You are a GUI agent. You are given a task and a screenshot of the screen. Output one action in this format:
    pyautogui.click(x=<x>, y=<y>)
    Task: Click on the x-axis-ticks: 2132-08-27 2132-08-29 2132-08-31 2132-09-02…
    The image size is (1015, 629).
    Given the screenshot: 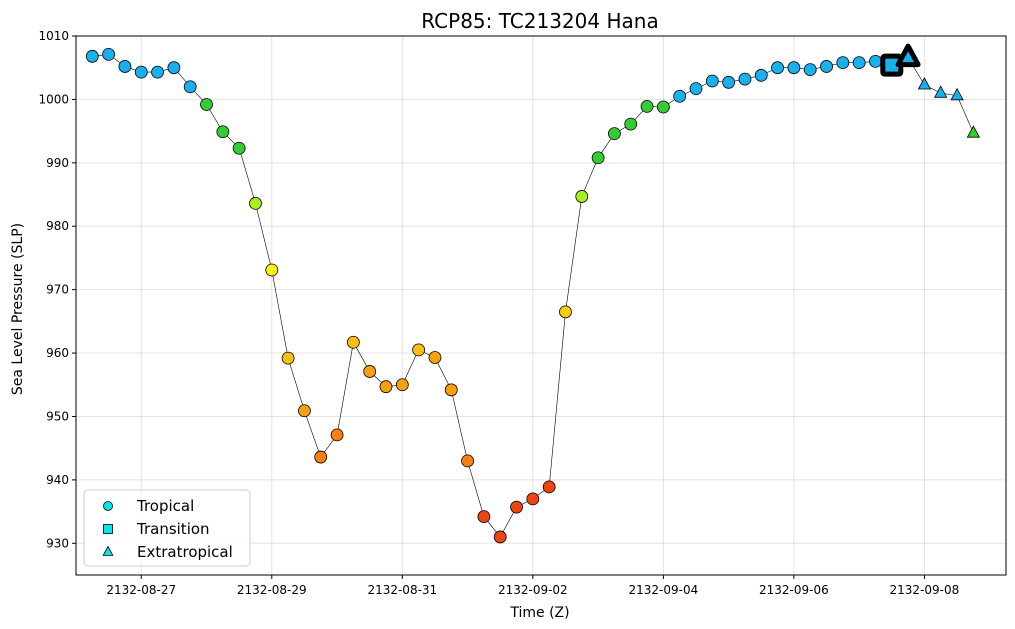 What is the action you would take?
    pyautogui.click(x=532, y=586)
    